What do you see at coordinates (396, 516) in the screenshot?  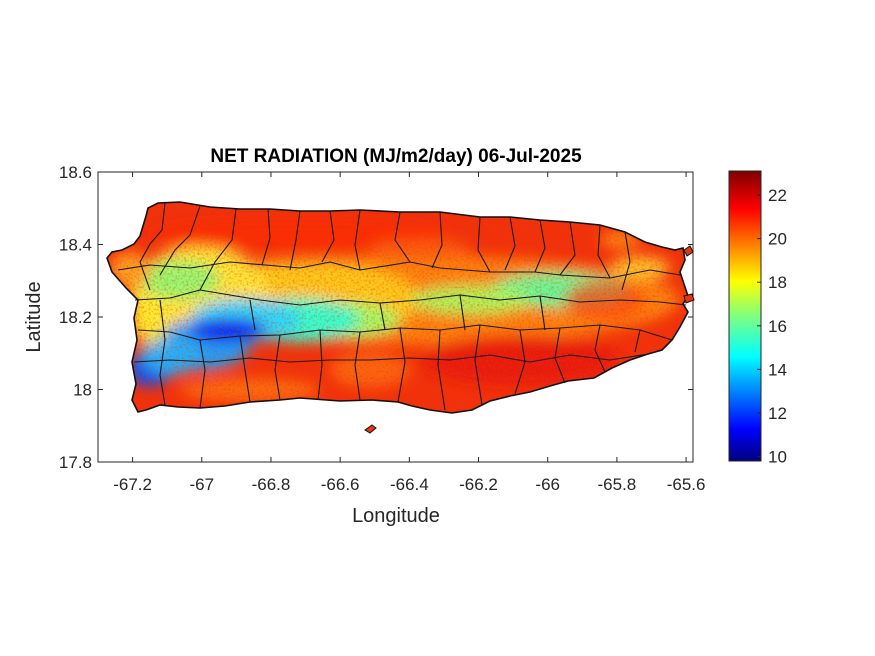 I see `x-axis-label: Longitude` at bounding box center [396, 516].